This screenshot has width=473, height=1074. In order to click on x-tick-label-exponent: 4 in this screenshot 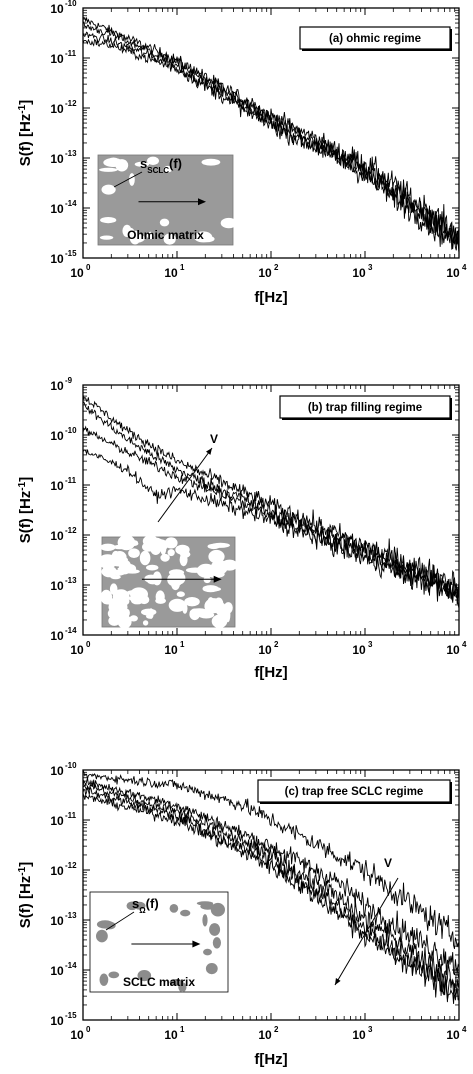, I will do `click(464, 644)`.